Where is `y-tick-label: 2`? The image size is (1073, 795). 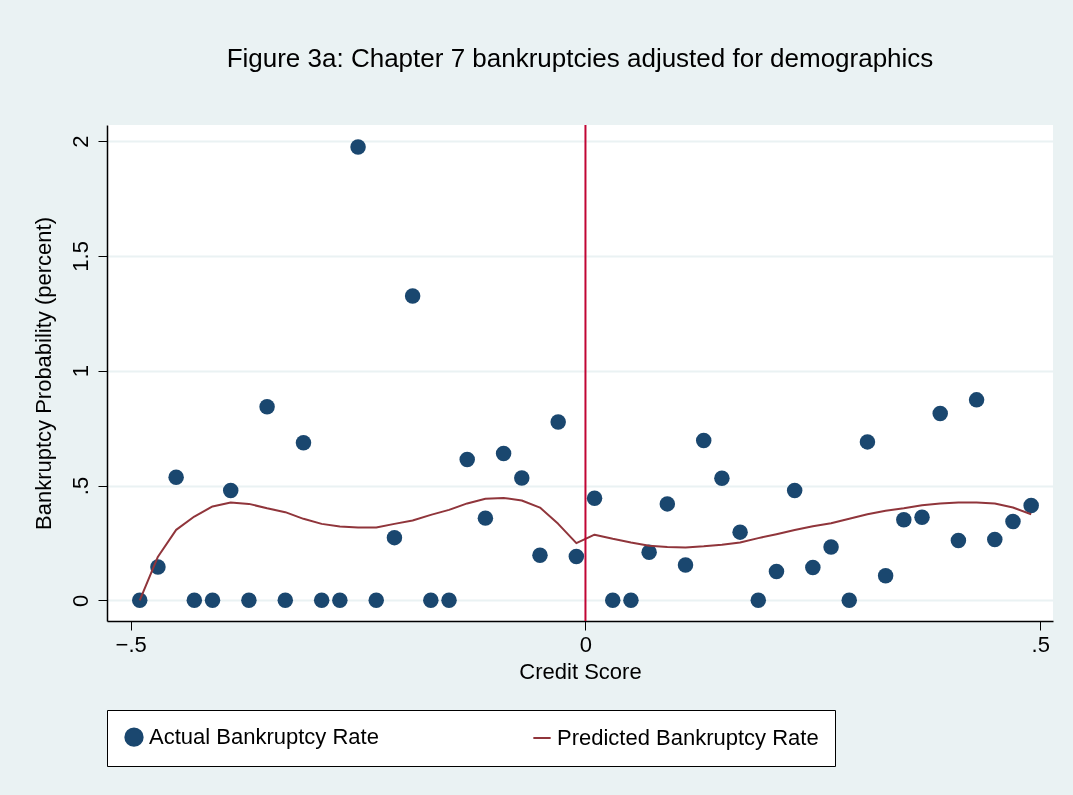
y-tick-label: 2 is located at coordinates (80, 141).